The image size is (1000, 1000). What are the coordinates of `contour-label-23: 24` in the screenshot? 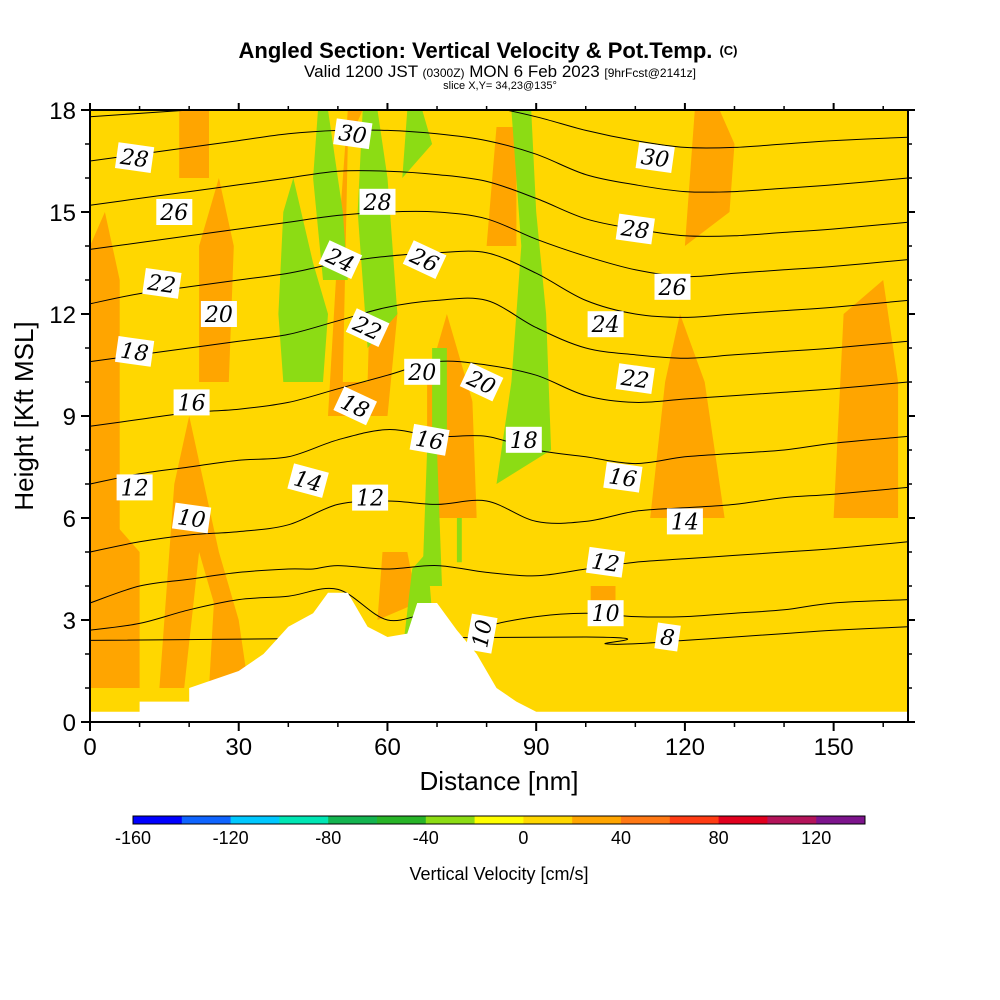 It's located at (605, 324).